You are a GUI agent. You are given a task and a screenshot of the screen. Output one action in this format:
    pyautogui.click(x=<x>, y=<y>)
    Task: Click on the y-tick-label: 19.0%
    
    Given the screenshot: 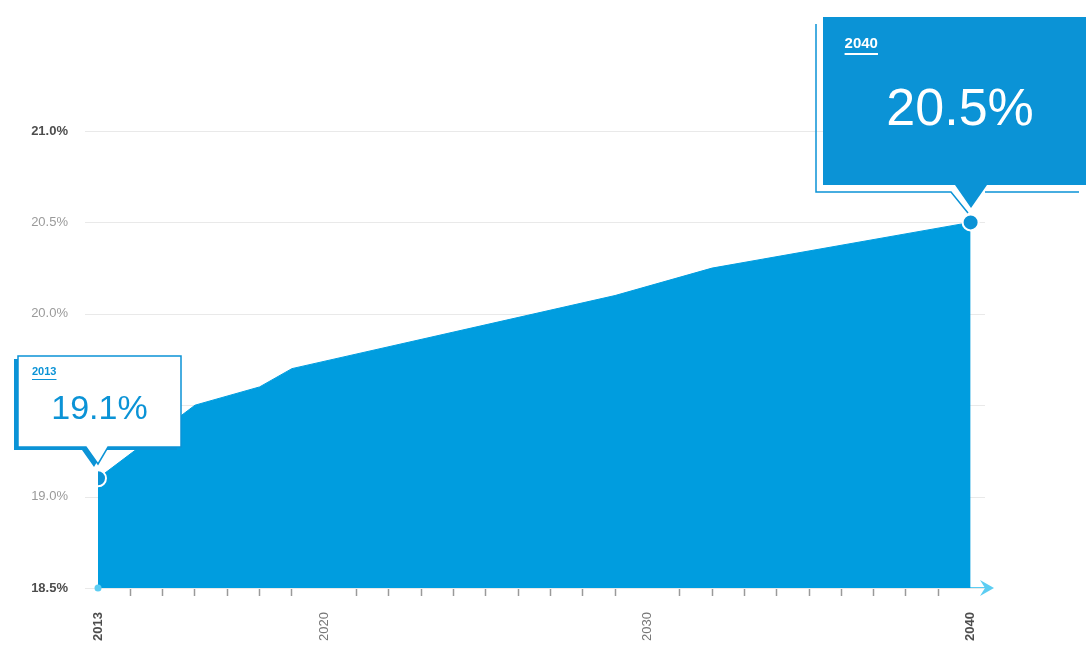 What is the action you would take?
    pyautogui.click(x=50, y=496)
    